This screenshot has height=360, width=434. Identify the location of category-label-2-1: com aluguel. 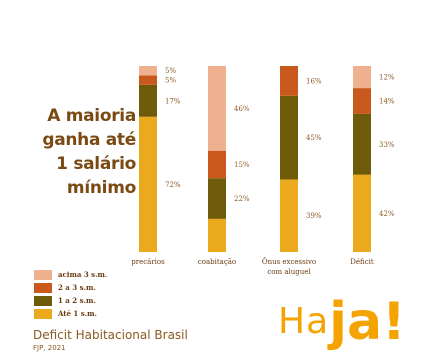
(289, 272).